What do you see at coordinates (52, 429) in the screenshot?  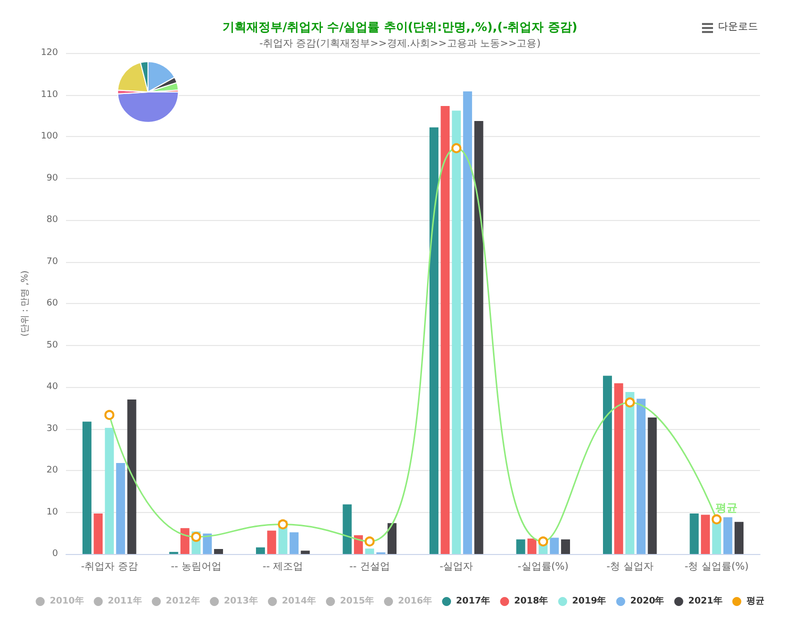 I see `y-tick-label: 30` at bounding box center [52, 429].